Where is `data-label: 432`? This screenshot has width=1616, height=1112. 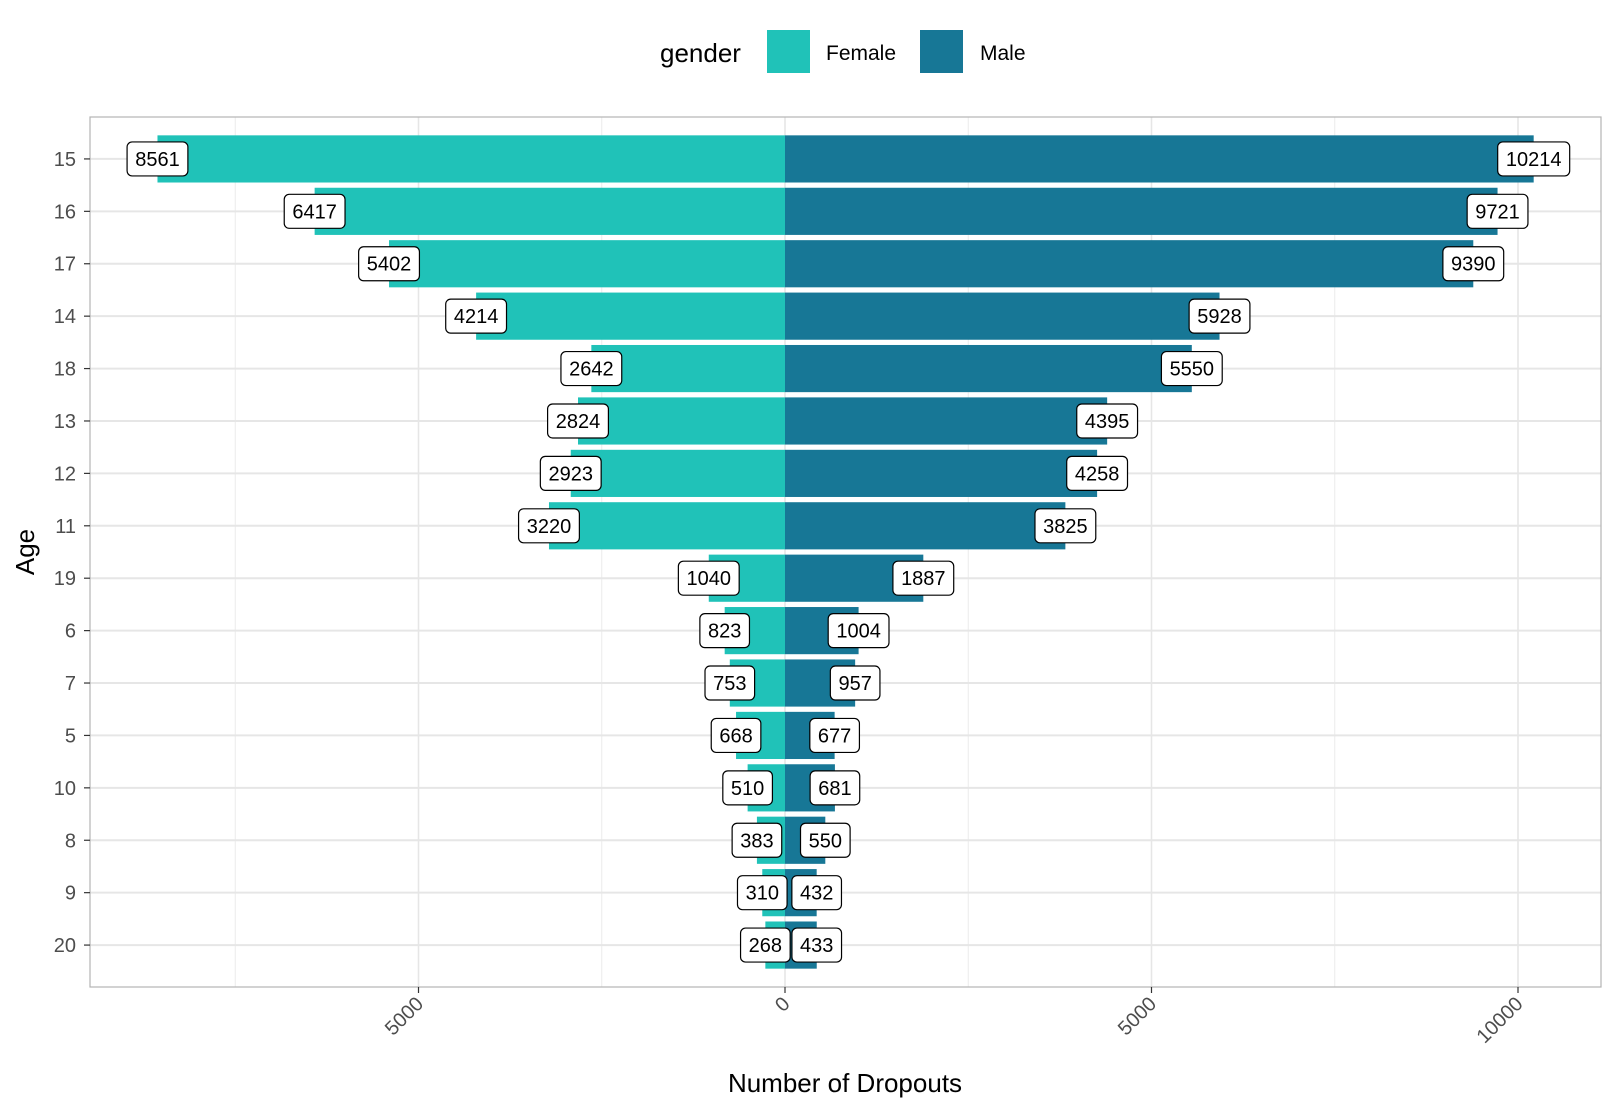 data-label: 432 is located at coordinates (816, 894).